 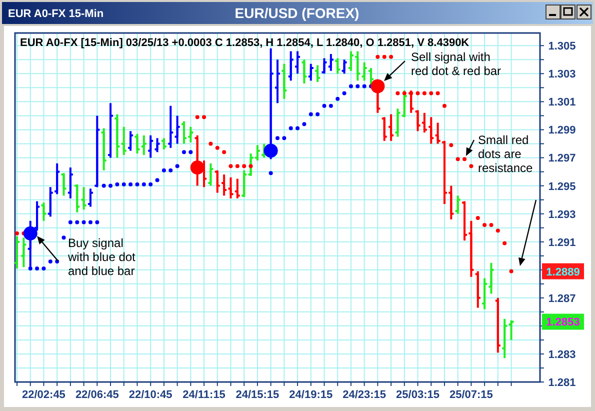 What do you see at coordinates (204, 395) in the screenshot?
I see `x-tick-label: 24/11:15` at bounding box center [204, 395].